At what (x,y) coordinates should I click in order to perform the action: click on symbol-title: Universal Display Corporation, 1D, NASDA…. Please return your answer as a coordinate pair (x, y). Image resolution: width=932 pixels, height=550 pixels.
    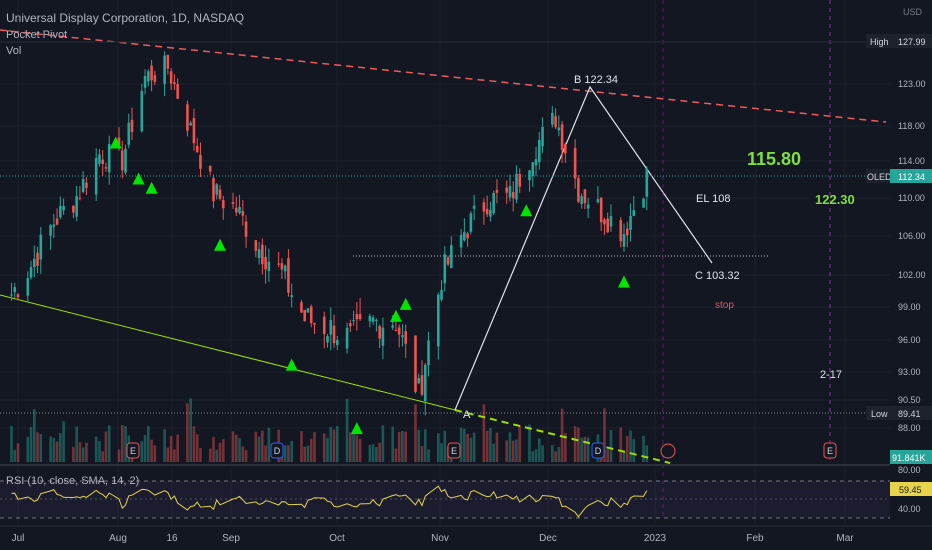
    Looking at the image, I should click on (125, 18).